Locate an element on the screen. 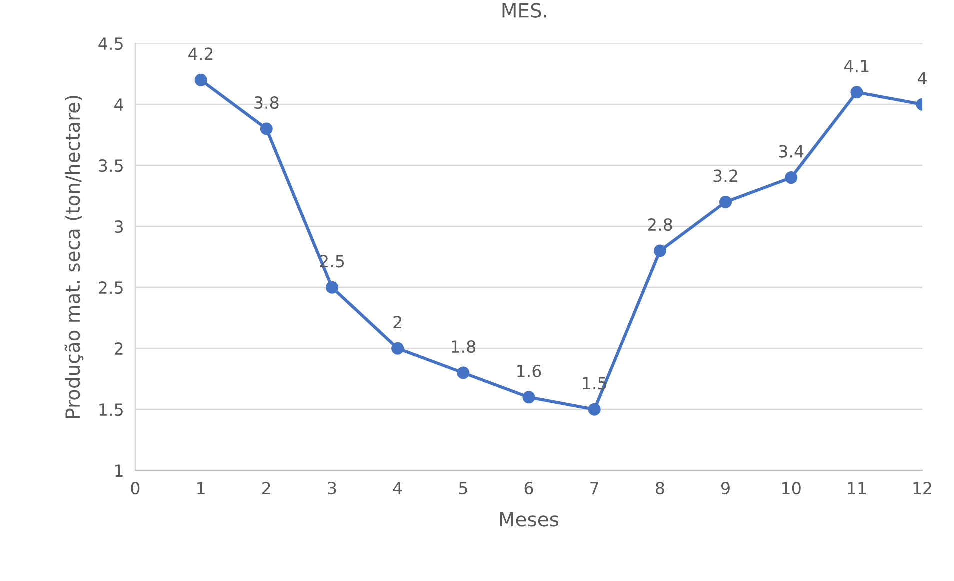 The height and width of the screenshot is (581, 954). x-tick-label: 7 is located at coordinates (594, 488).